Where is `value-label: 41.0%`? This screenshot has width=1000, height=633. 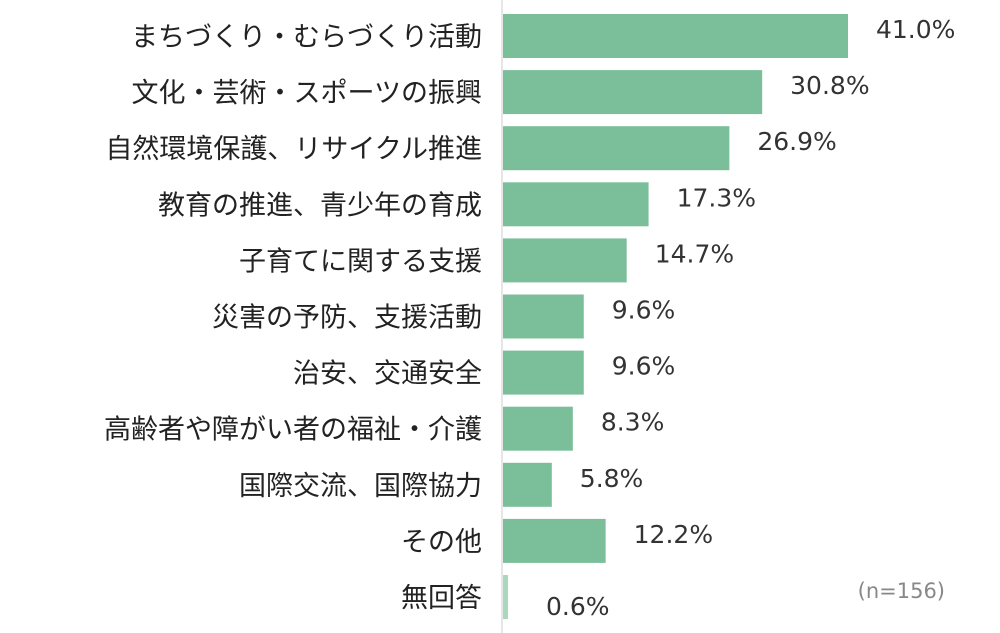 value-label: 41.0% is located at coordinates (915, 29).